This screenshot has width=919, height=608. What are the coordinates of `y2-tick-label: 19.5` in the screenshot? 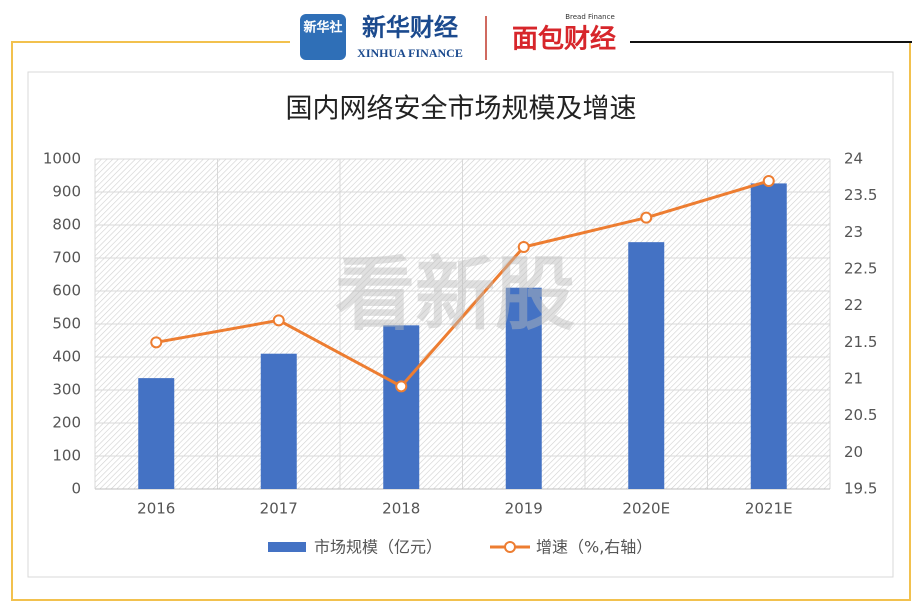 It's located at (860, 489).